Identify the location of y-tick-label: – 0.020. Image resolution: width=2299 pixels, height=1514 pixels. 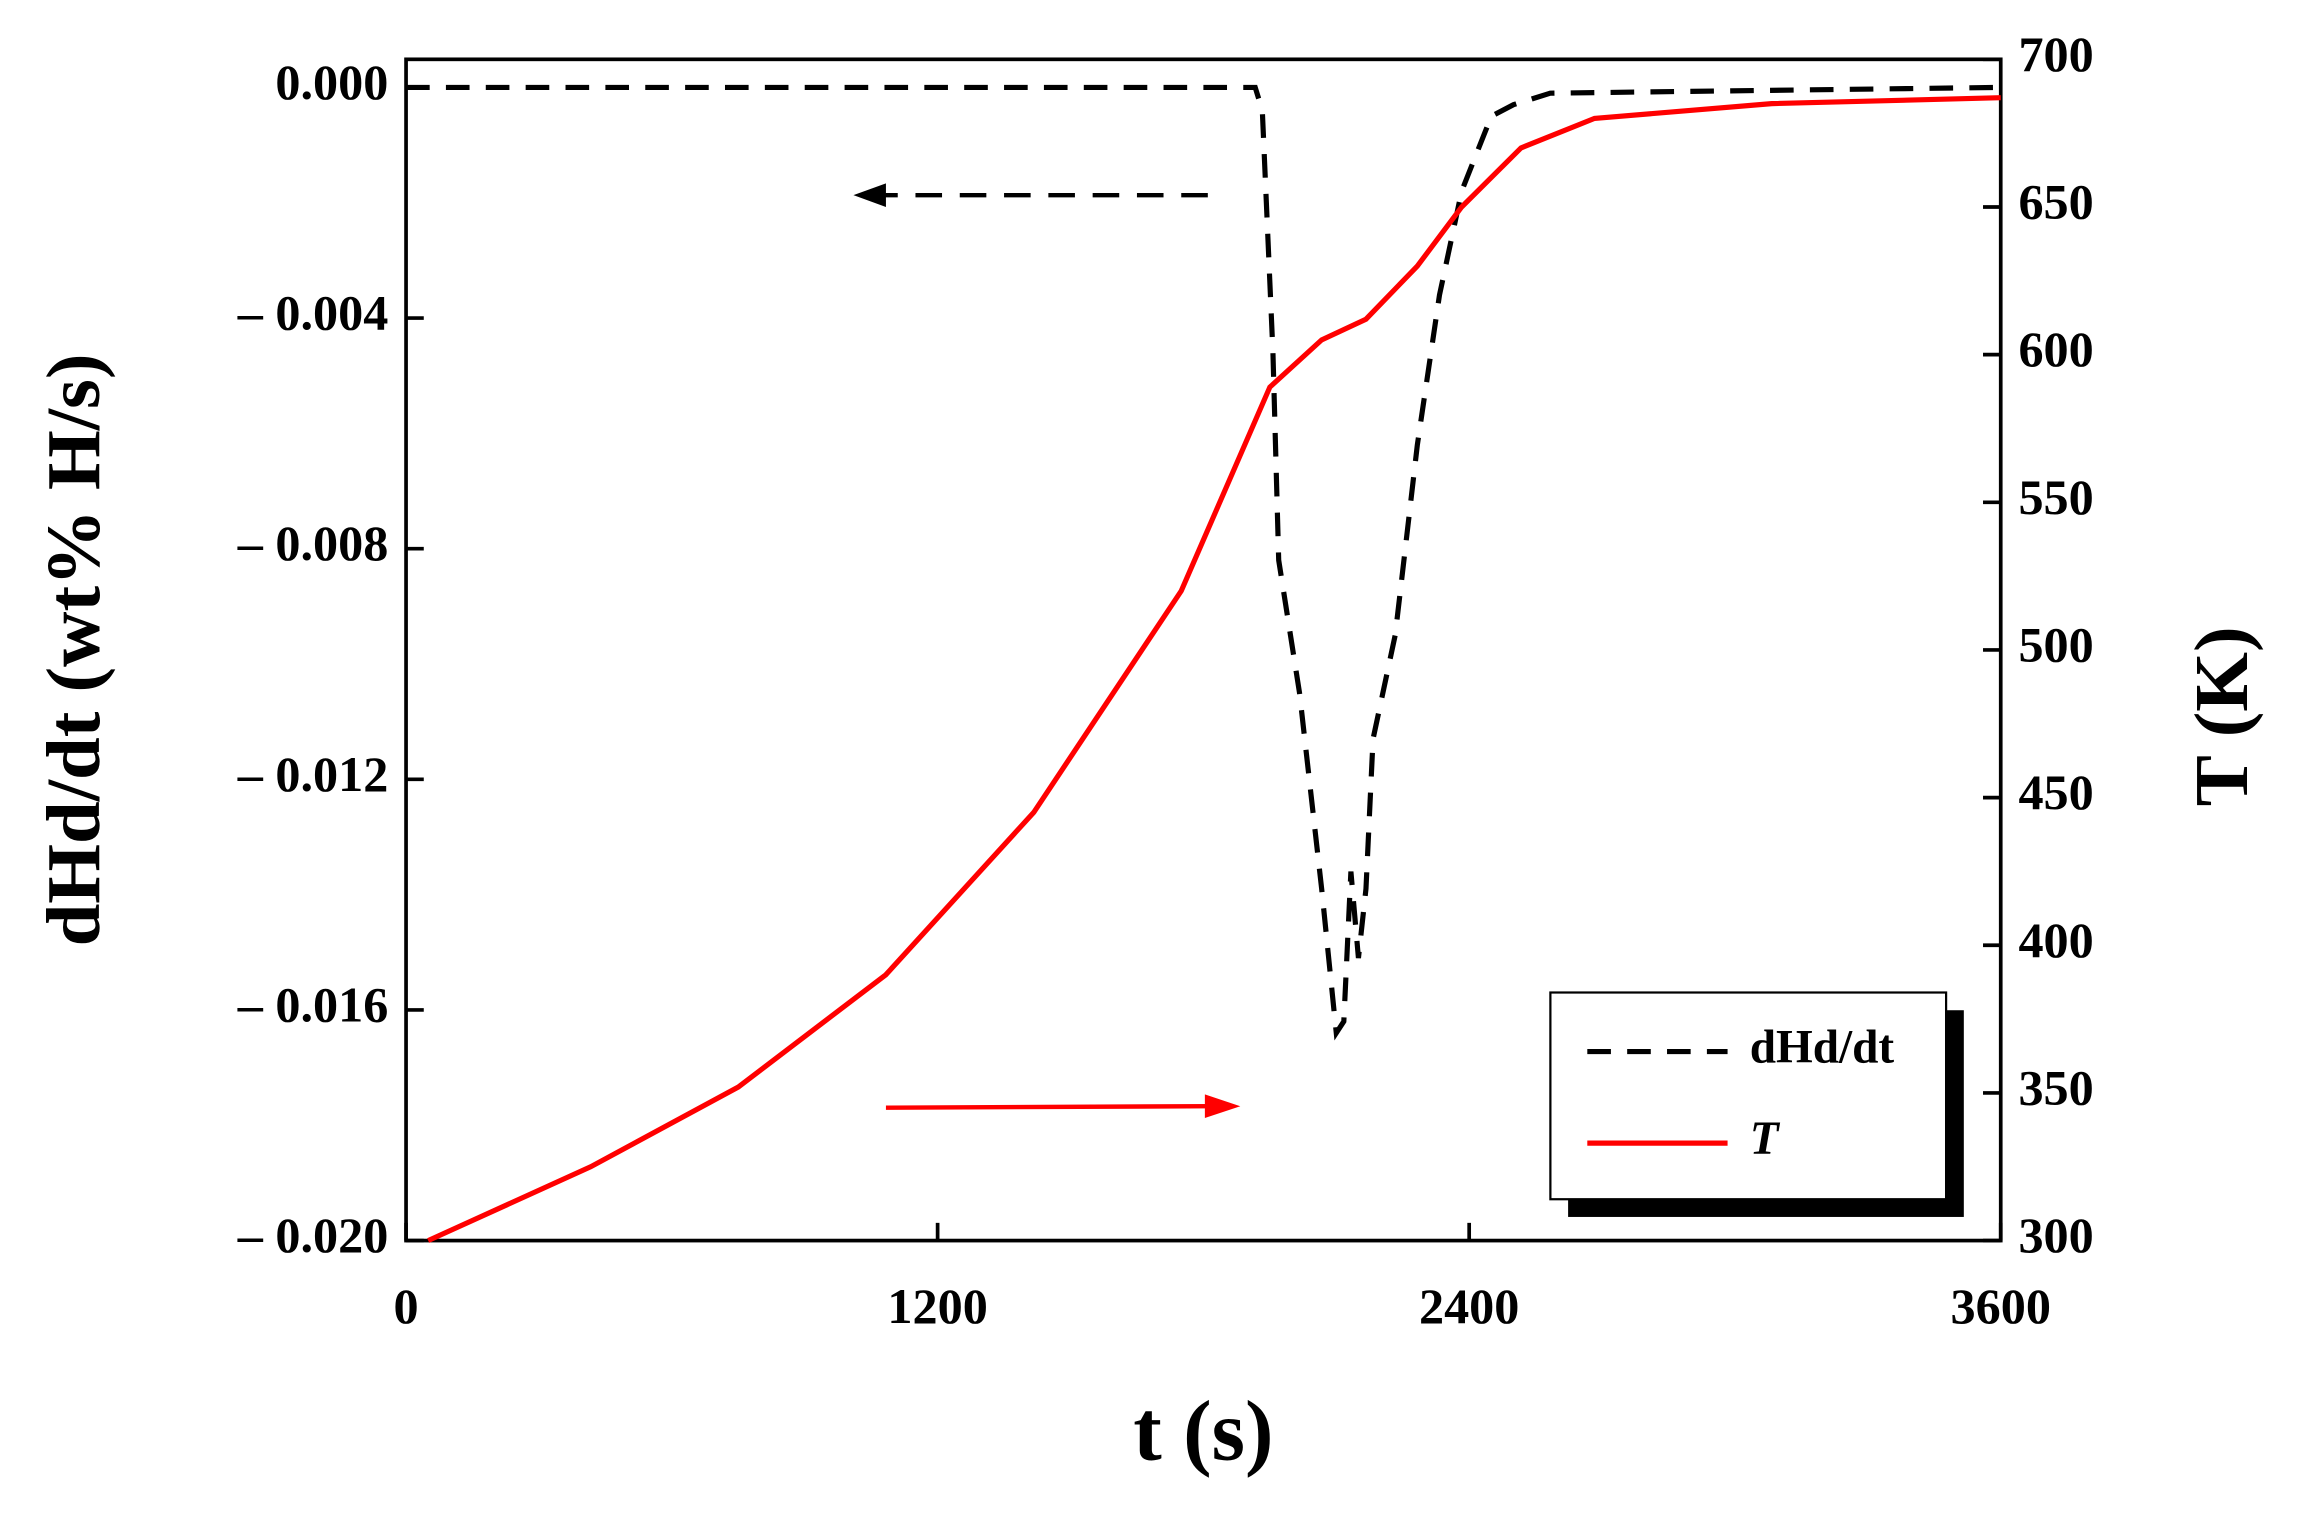
(313, 1235).